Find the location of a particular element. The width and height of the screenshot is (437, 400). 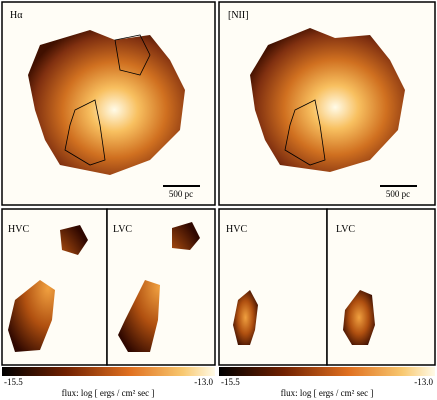

colorbar-right: -15.5 -13.0 flux: log [ ergs / cm² sec ] is located at coordinates (327, 382).